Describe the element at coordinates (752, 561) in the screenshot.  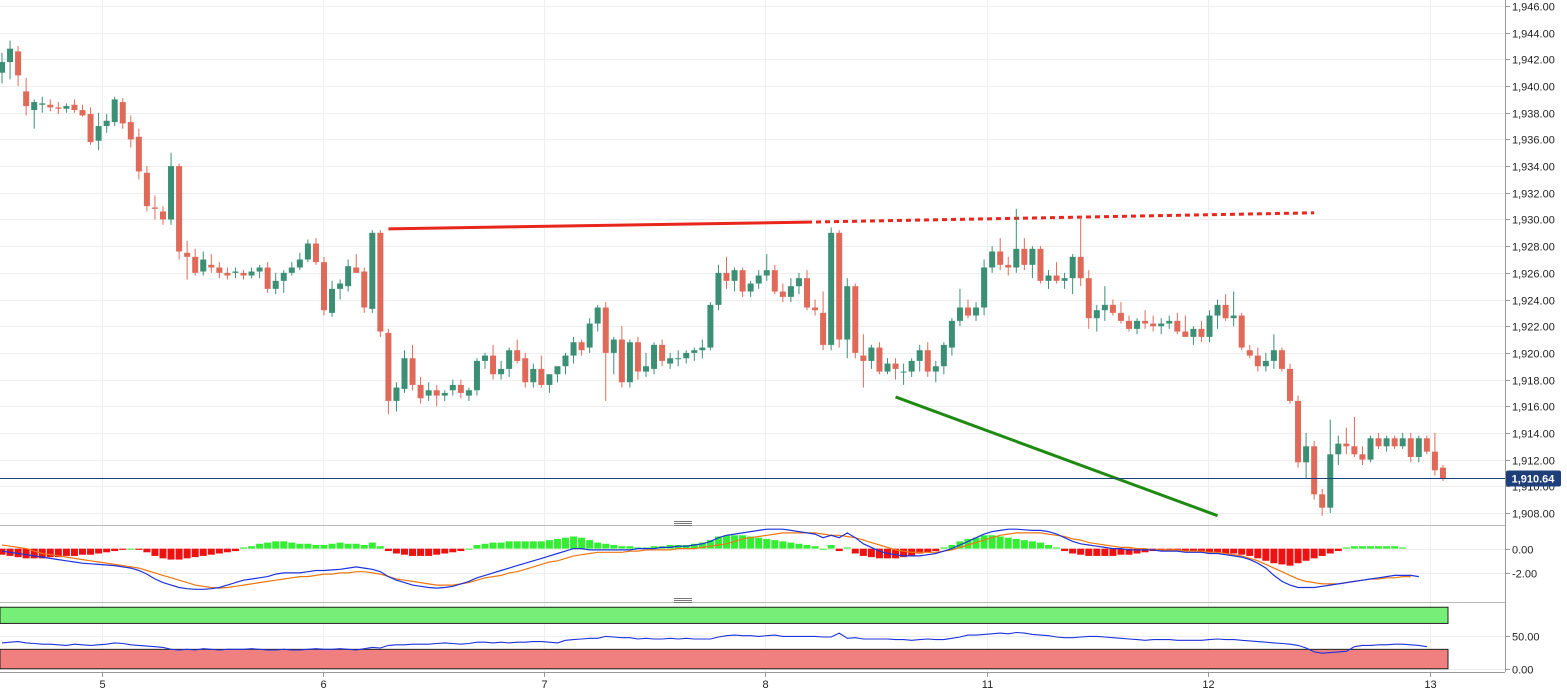
I see `macd-grid` at that location.